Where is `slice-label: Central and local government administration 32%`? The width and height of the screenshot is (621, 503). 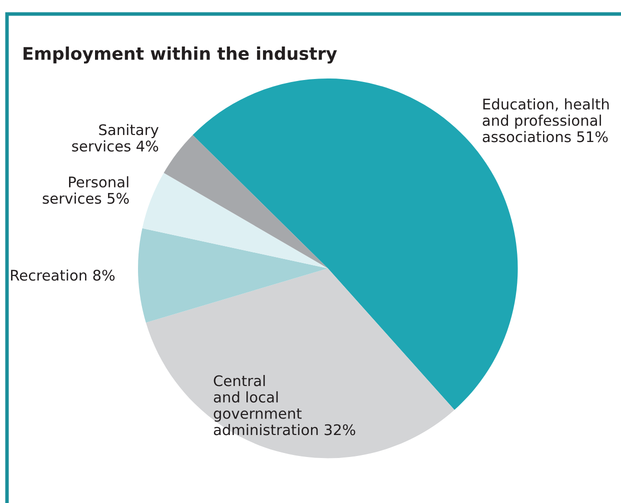 slice-label: Central and local government administration 32% is located at coordinates (285, 405).